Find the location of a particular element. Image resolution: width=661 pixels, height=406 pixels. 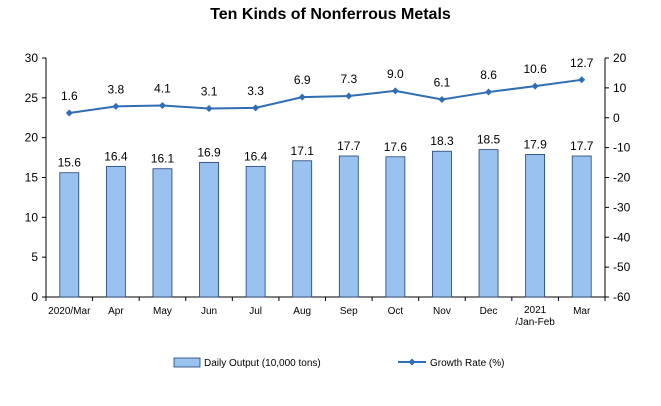

y-right-tick-label: -20 is located at coordinates (622, 178).